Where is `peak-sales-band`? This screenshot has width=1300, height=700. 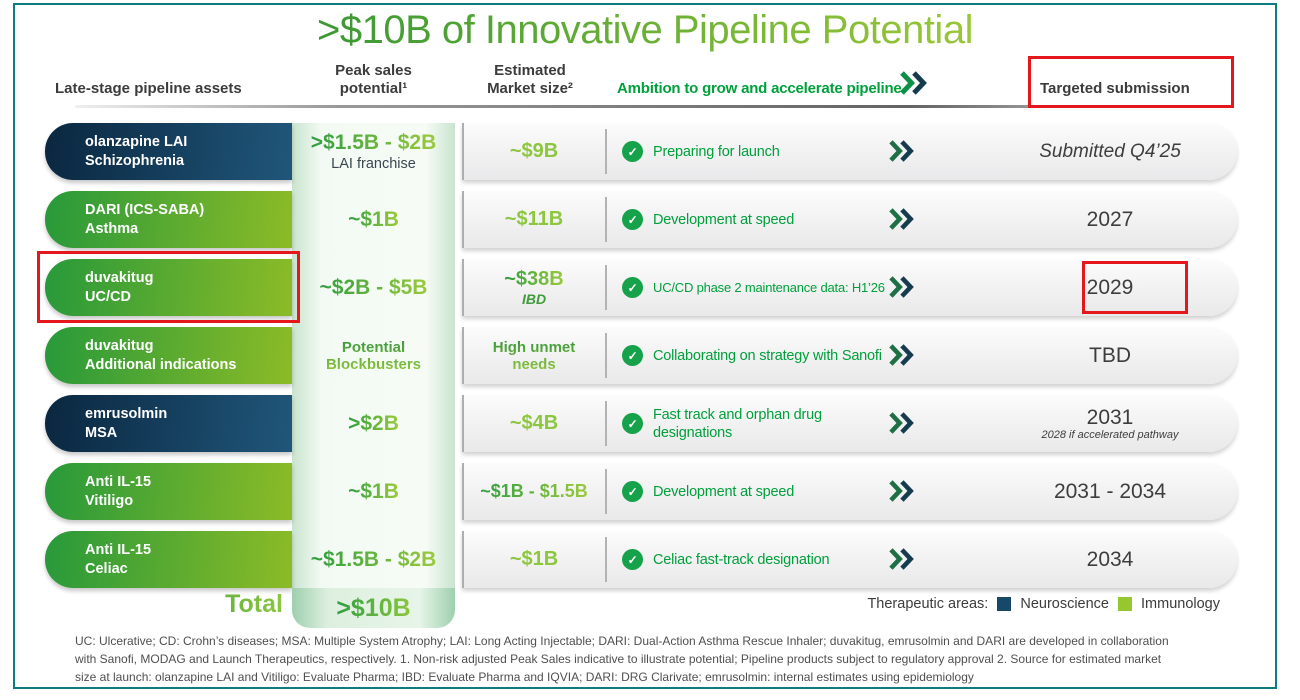
peak-sales-band is located at coordinates (373, 355).